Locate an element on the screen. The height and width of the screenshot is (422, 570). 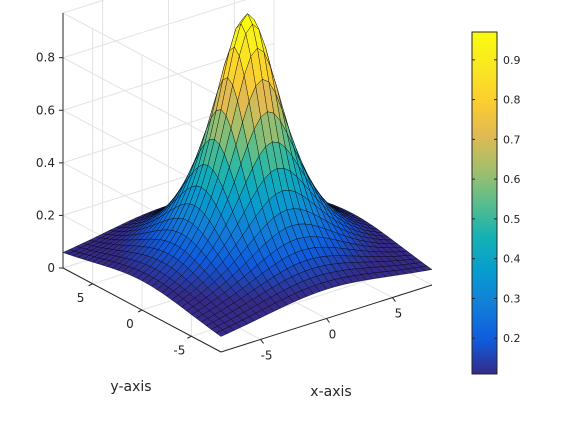
colorbar-tick-label: 0.6 is located at coordinates (512, 179).